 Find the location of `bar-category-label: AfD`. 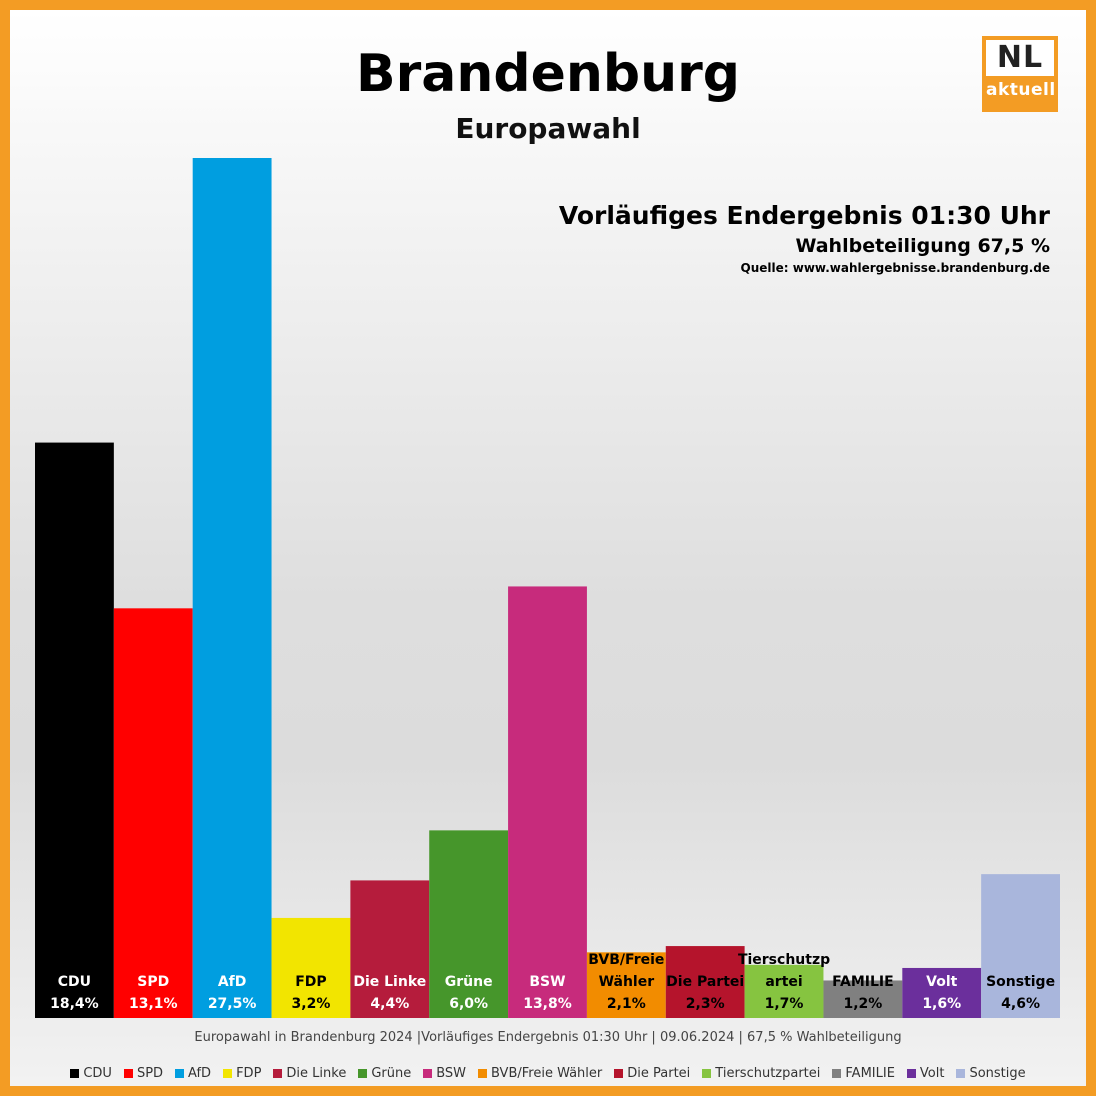

bar-category-label: AfD is located at coordinates (232, 982).